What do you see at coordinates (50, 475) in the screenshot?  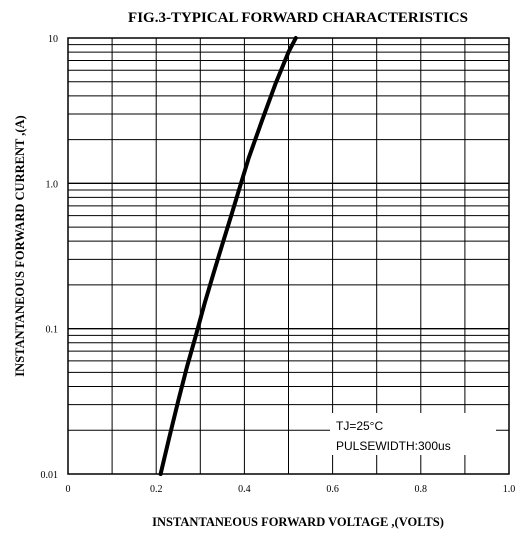 I see `y-tick-label: 0.01` at bounding box center [50, 475].